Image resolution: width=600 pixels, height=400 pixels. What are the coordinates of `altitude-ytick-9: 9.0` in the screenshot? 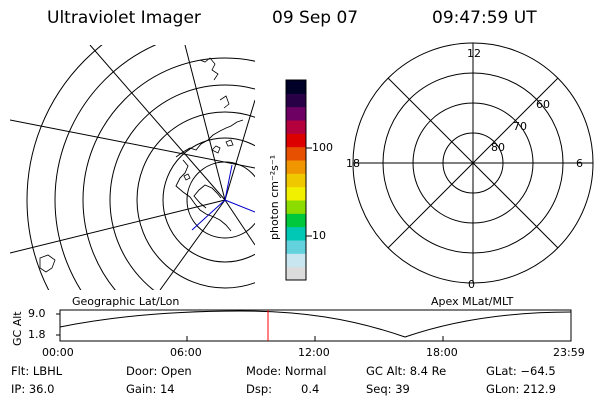 It's located at (37, 313).